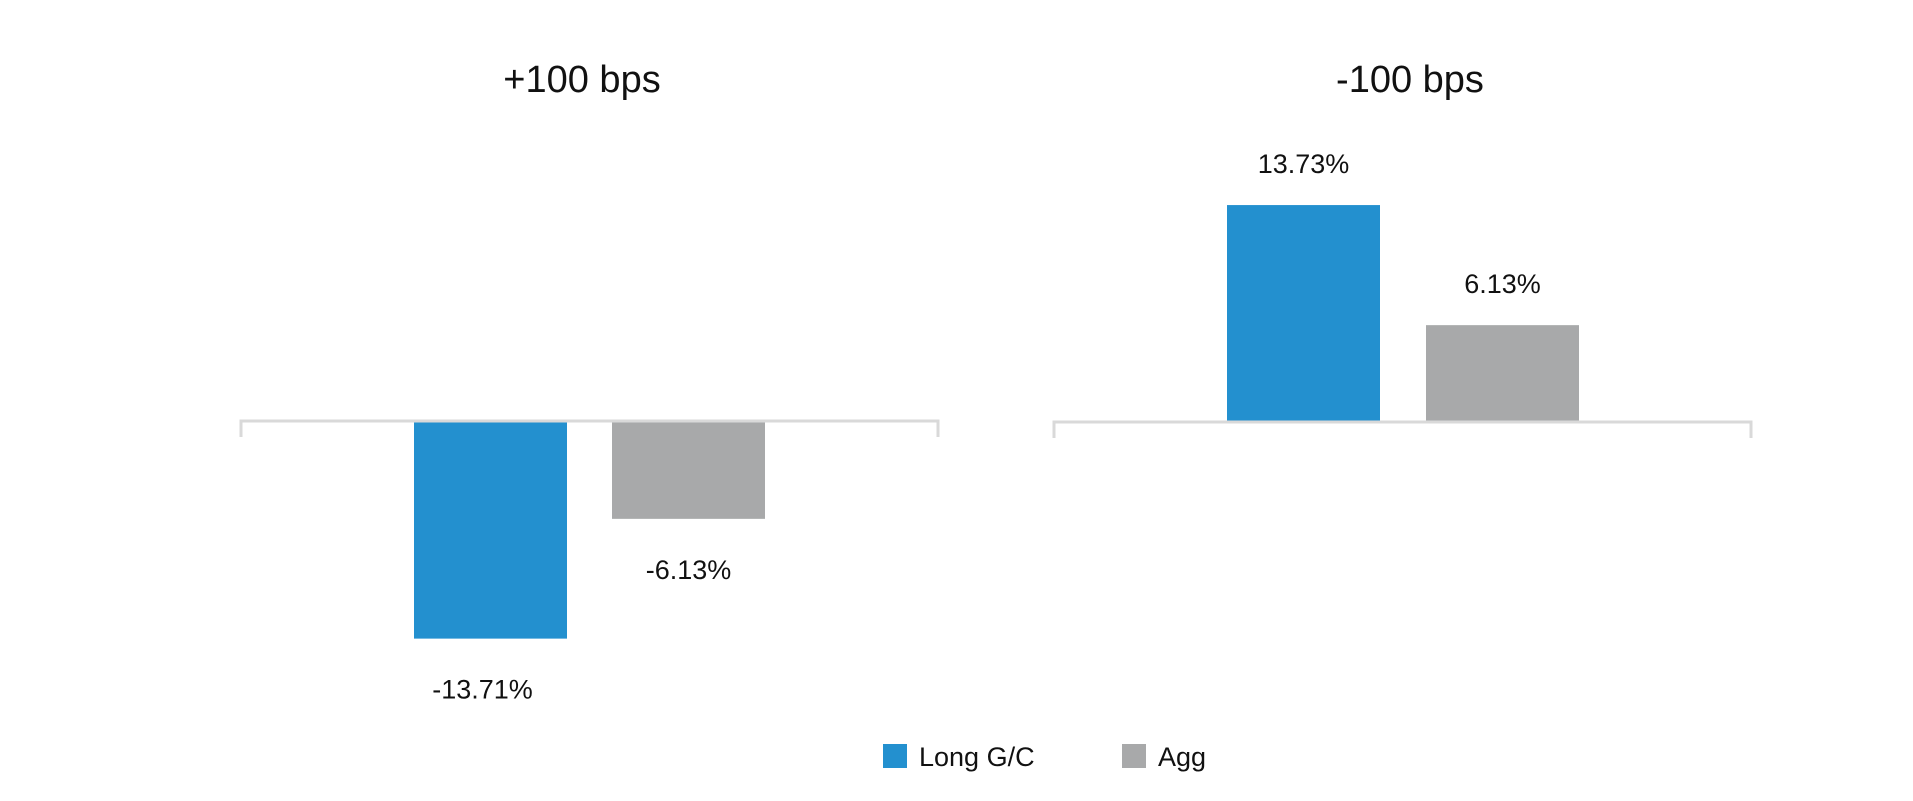 Image resolution: width=1913 pixels, height=801 pixels. I want to click on data-label: -13.71%, so click(482, 690).